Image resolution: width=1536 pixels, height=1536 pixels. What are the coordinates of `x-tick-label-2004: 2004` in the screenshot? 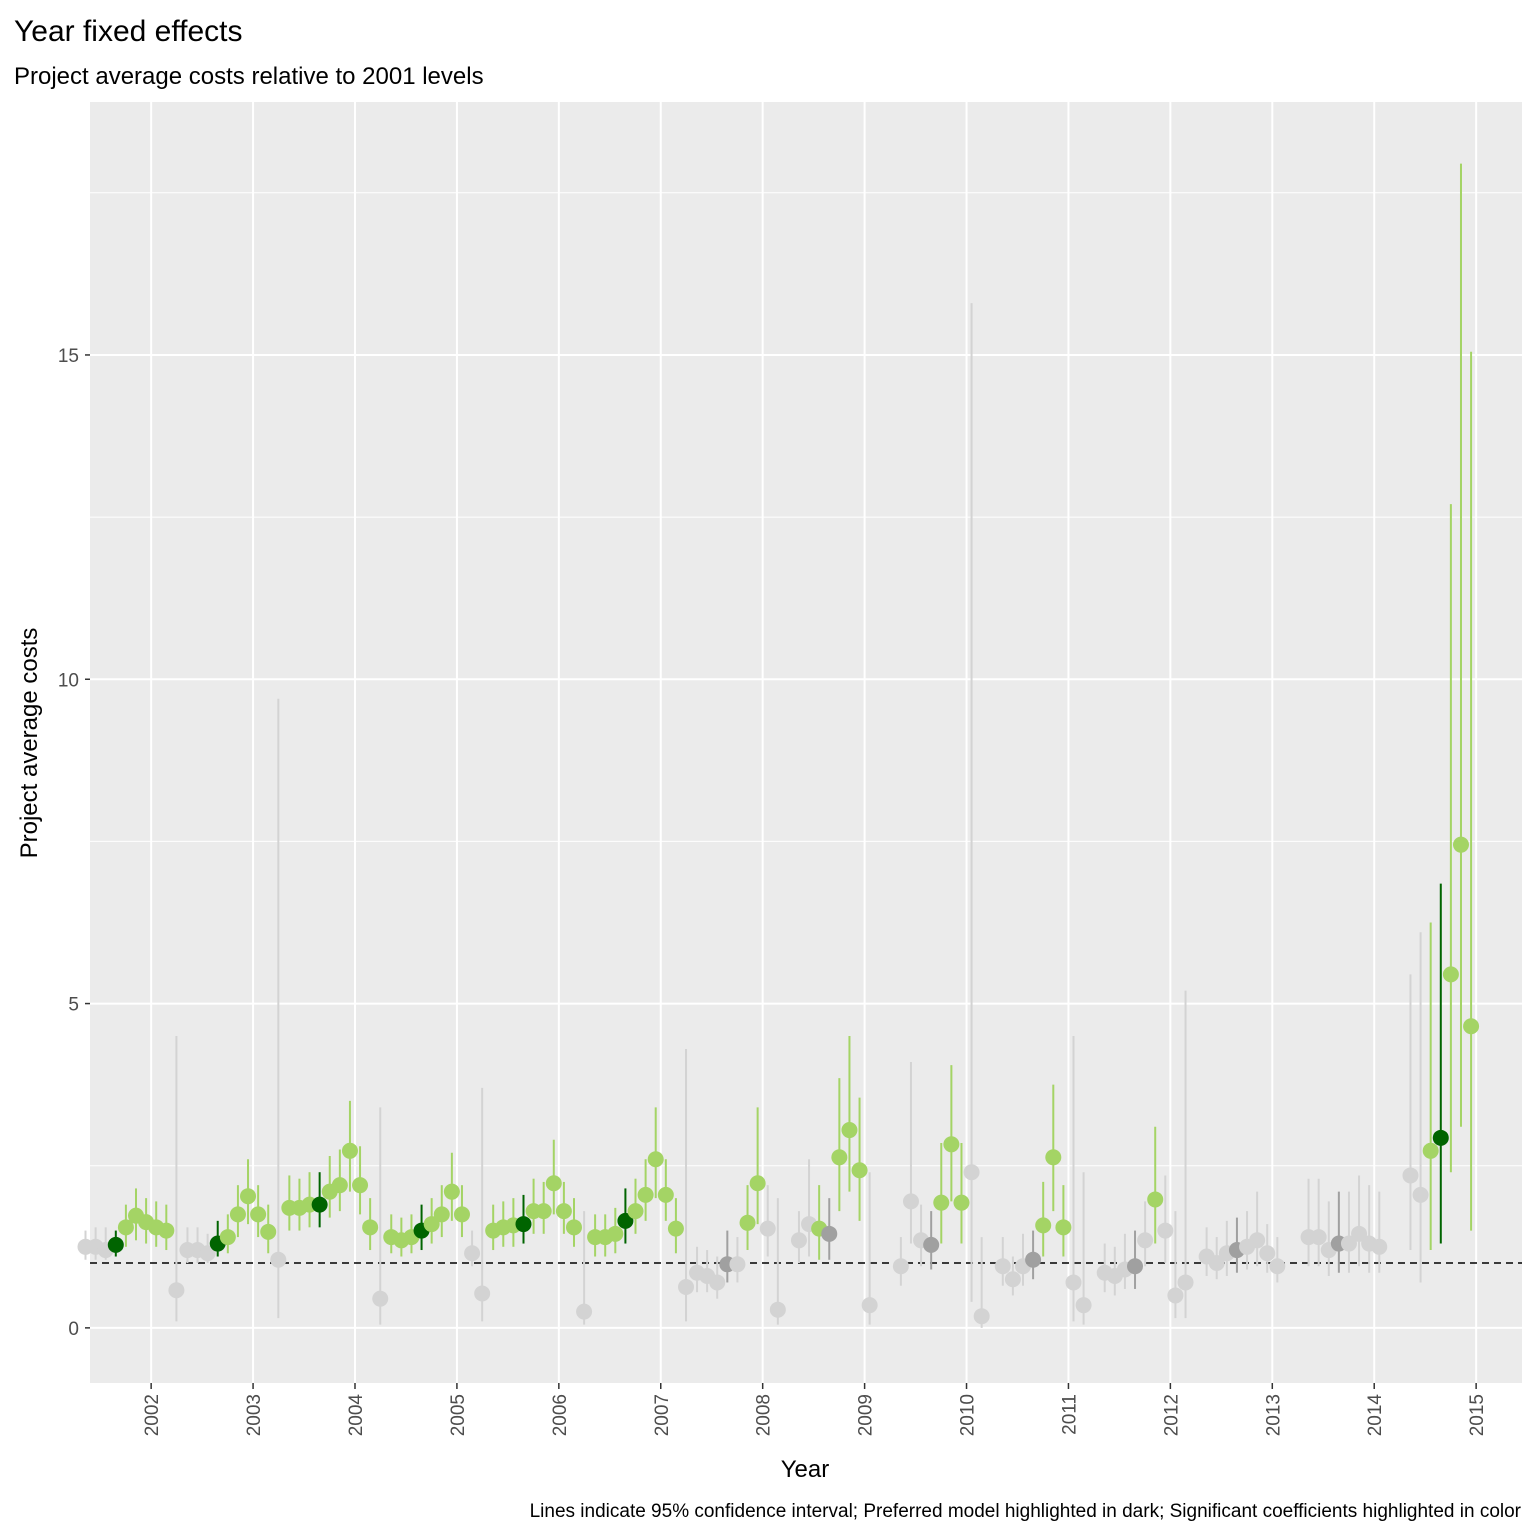 It's located at (356, 1415).